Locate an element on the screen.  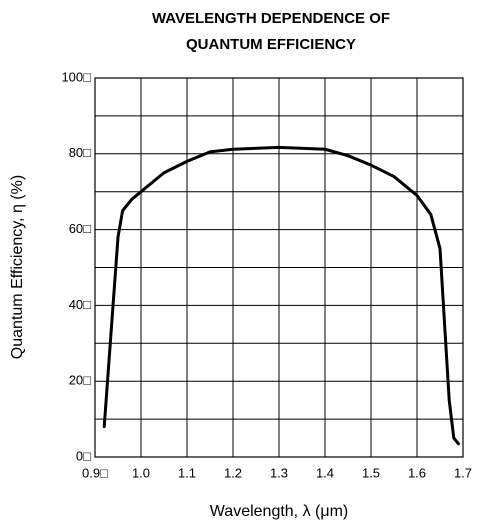
y-tick-label: 20□ is located at coordinates (80, 380).